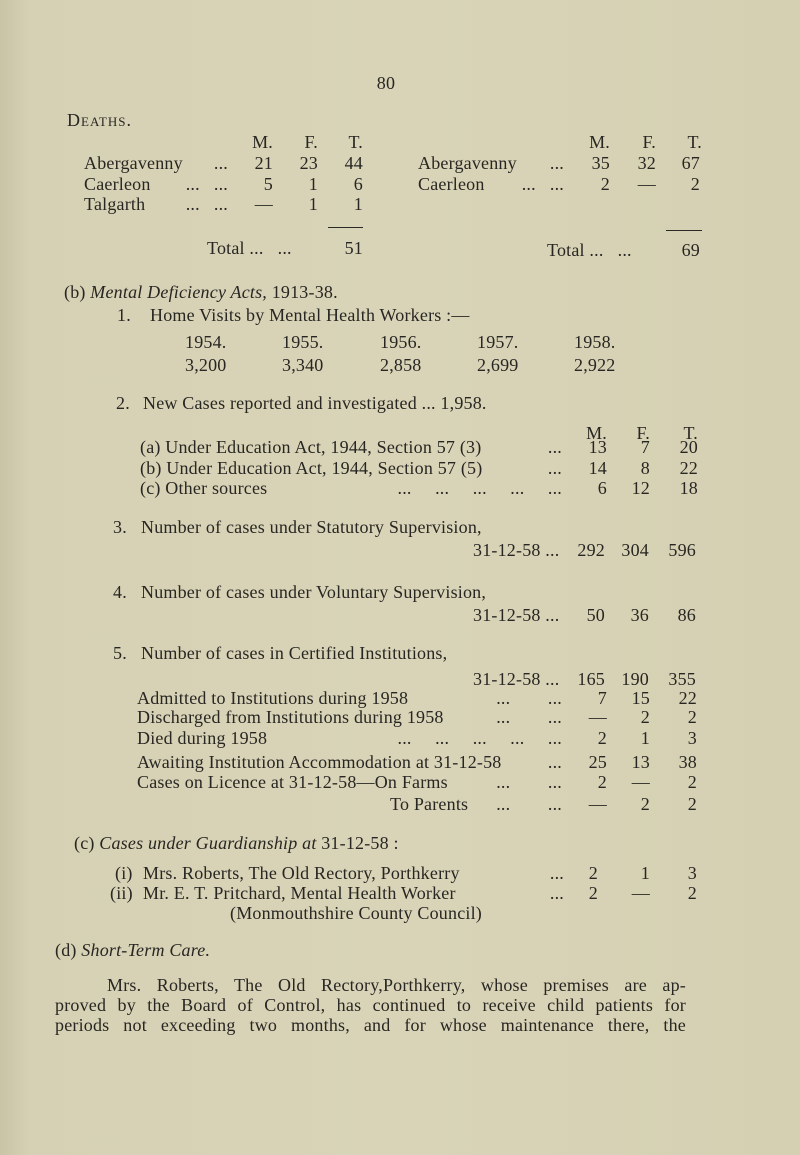  What do you see at coordinates (124, 873) in the screenshot?
I see `row-number: (i)` at bounding box center [124, 873].